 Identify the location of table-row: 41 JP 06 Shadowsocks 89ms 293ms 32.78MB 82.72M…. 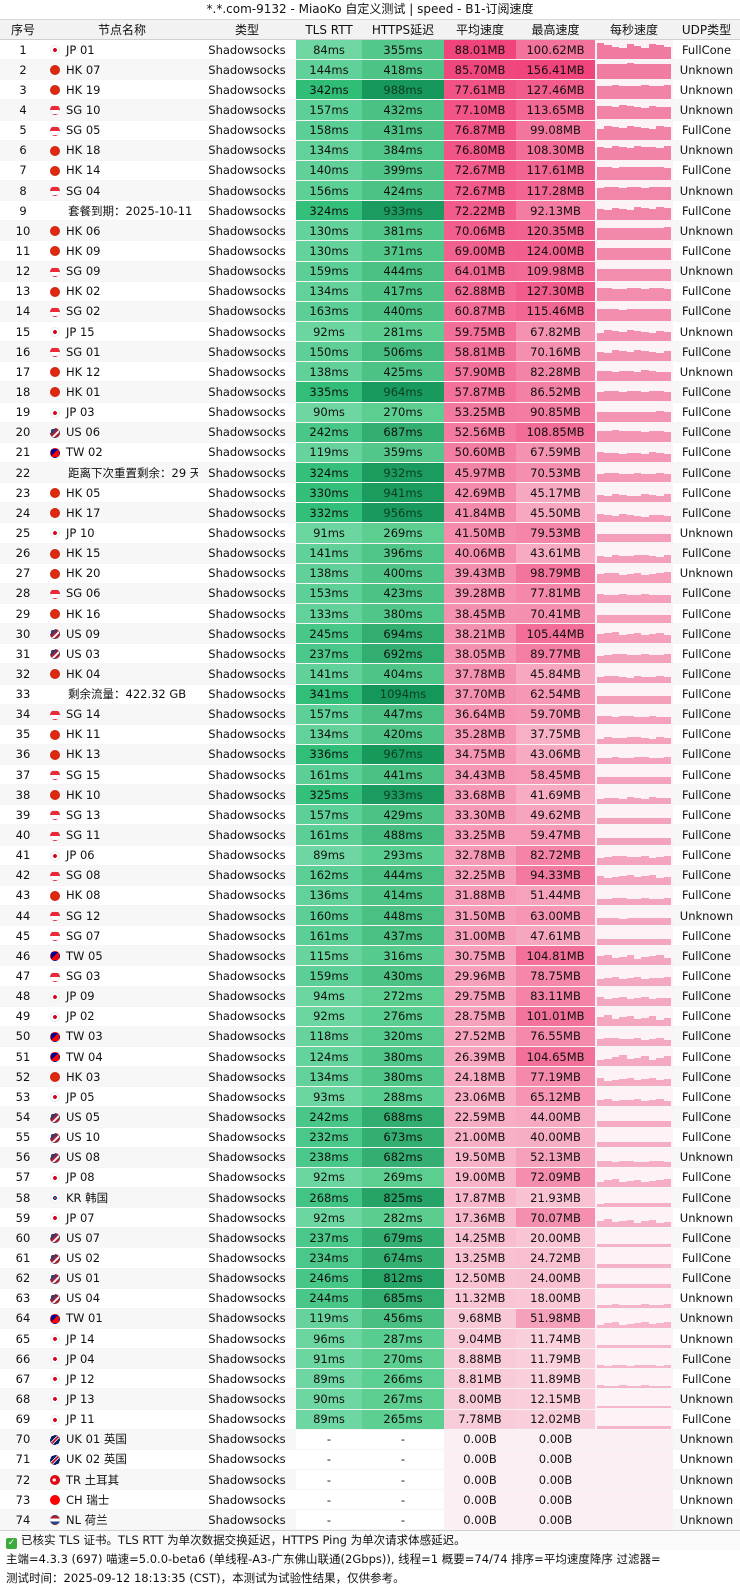
(370, 855).